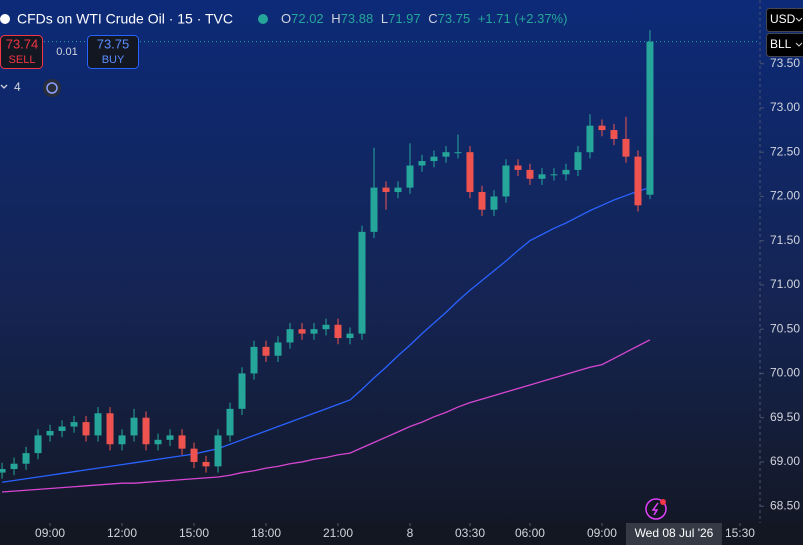 The width and height of the screenshot is (803, 545). What do you see at coordinates (785, 107) in the screenshot?
I see `y-tick-label: 73.00` at bounding box center [785, 107].